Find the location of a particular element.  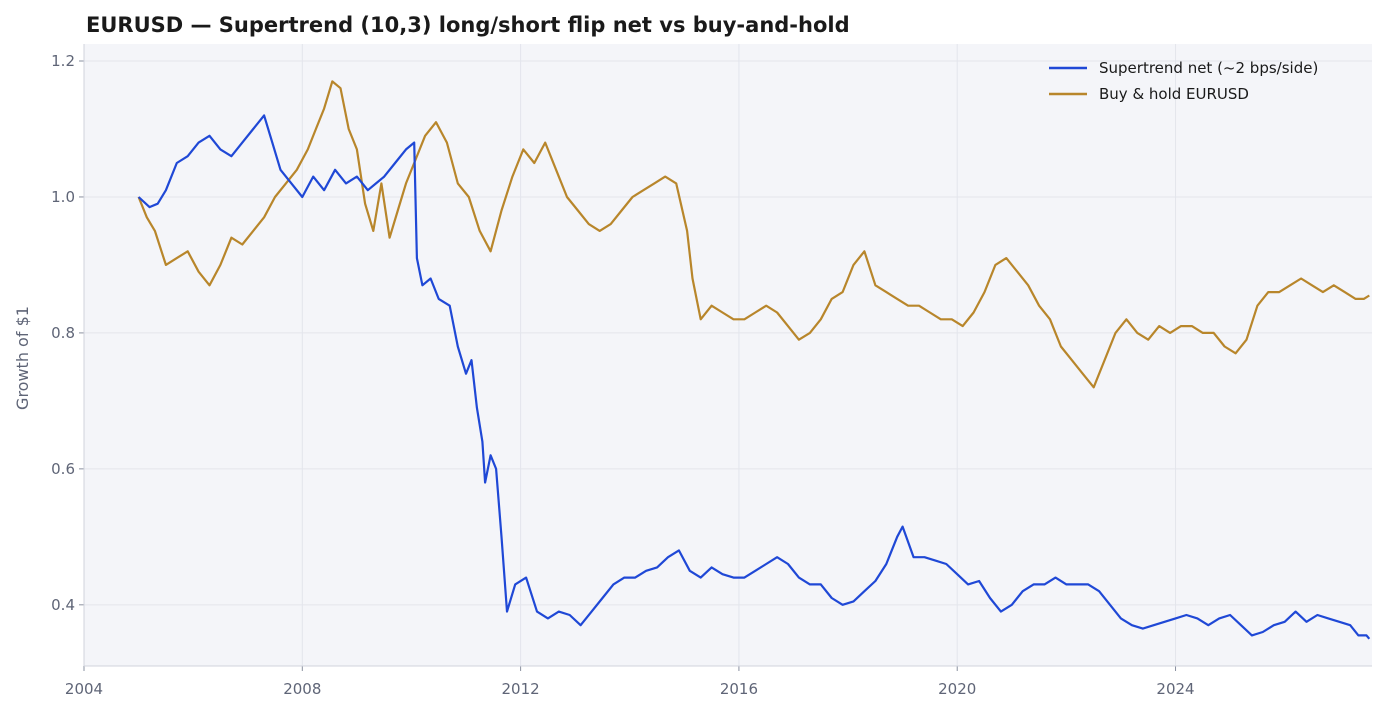

x-tick-label: 2008 is located at coordinates (302, 689).